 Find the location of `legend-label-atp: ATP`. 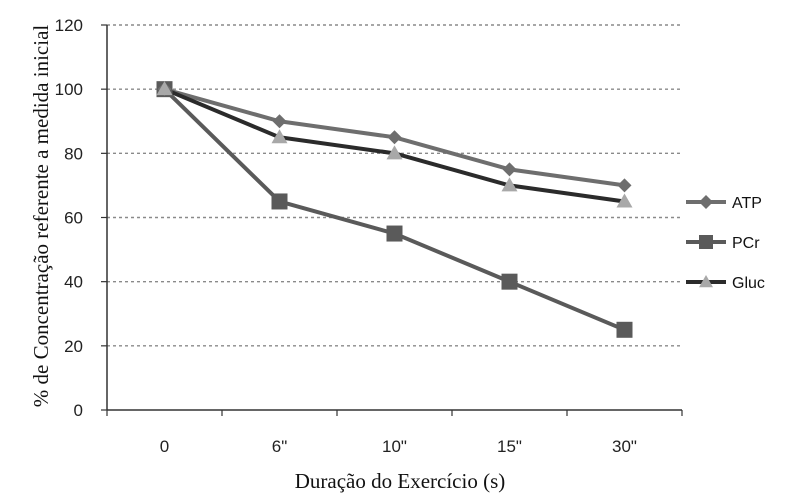

legend-label-atp: ATP is located at coordinates (747, 203).